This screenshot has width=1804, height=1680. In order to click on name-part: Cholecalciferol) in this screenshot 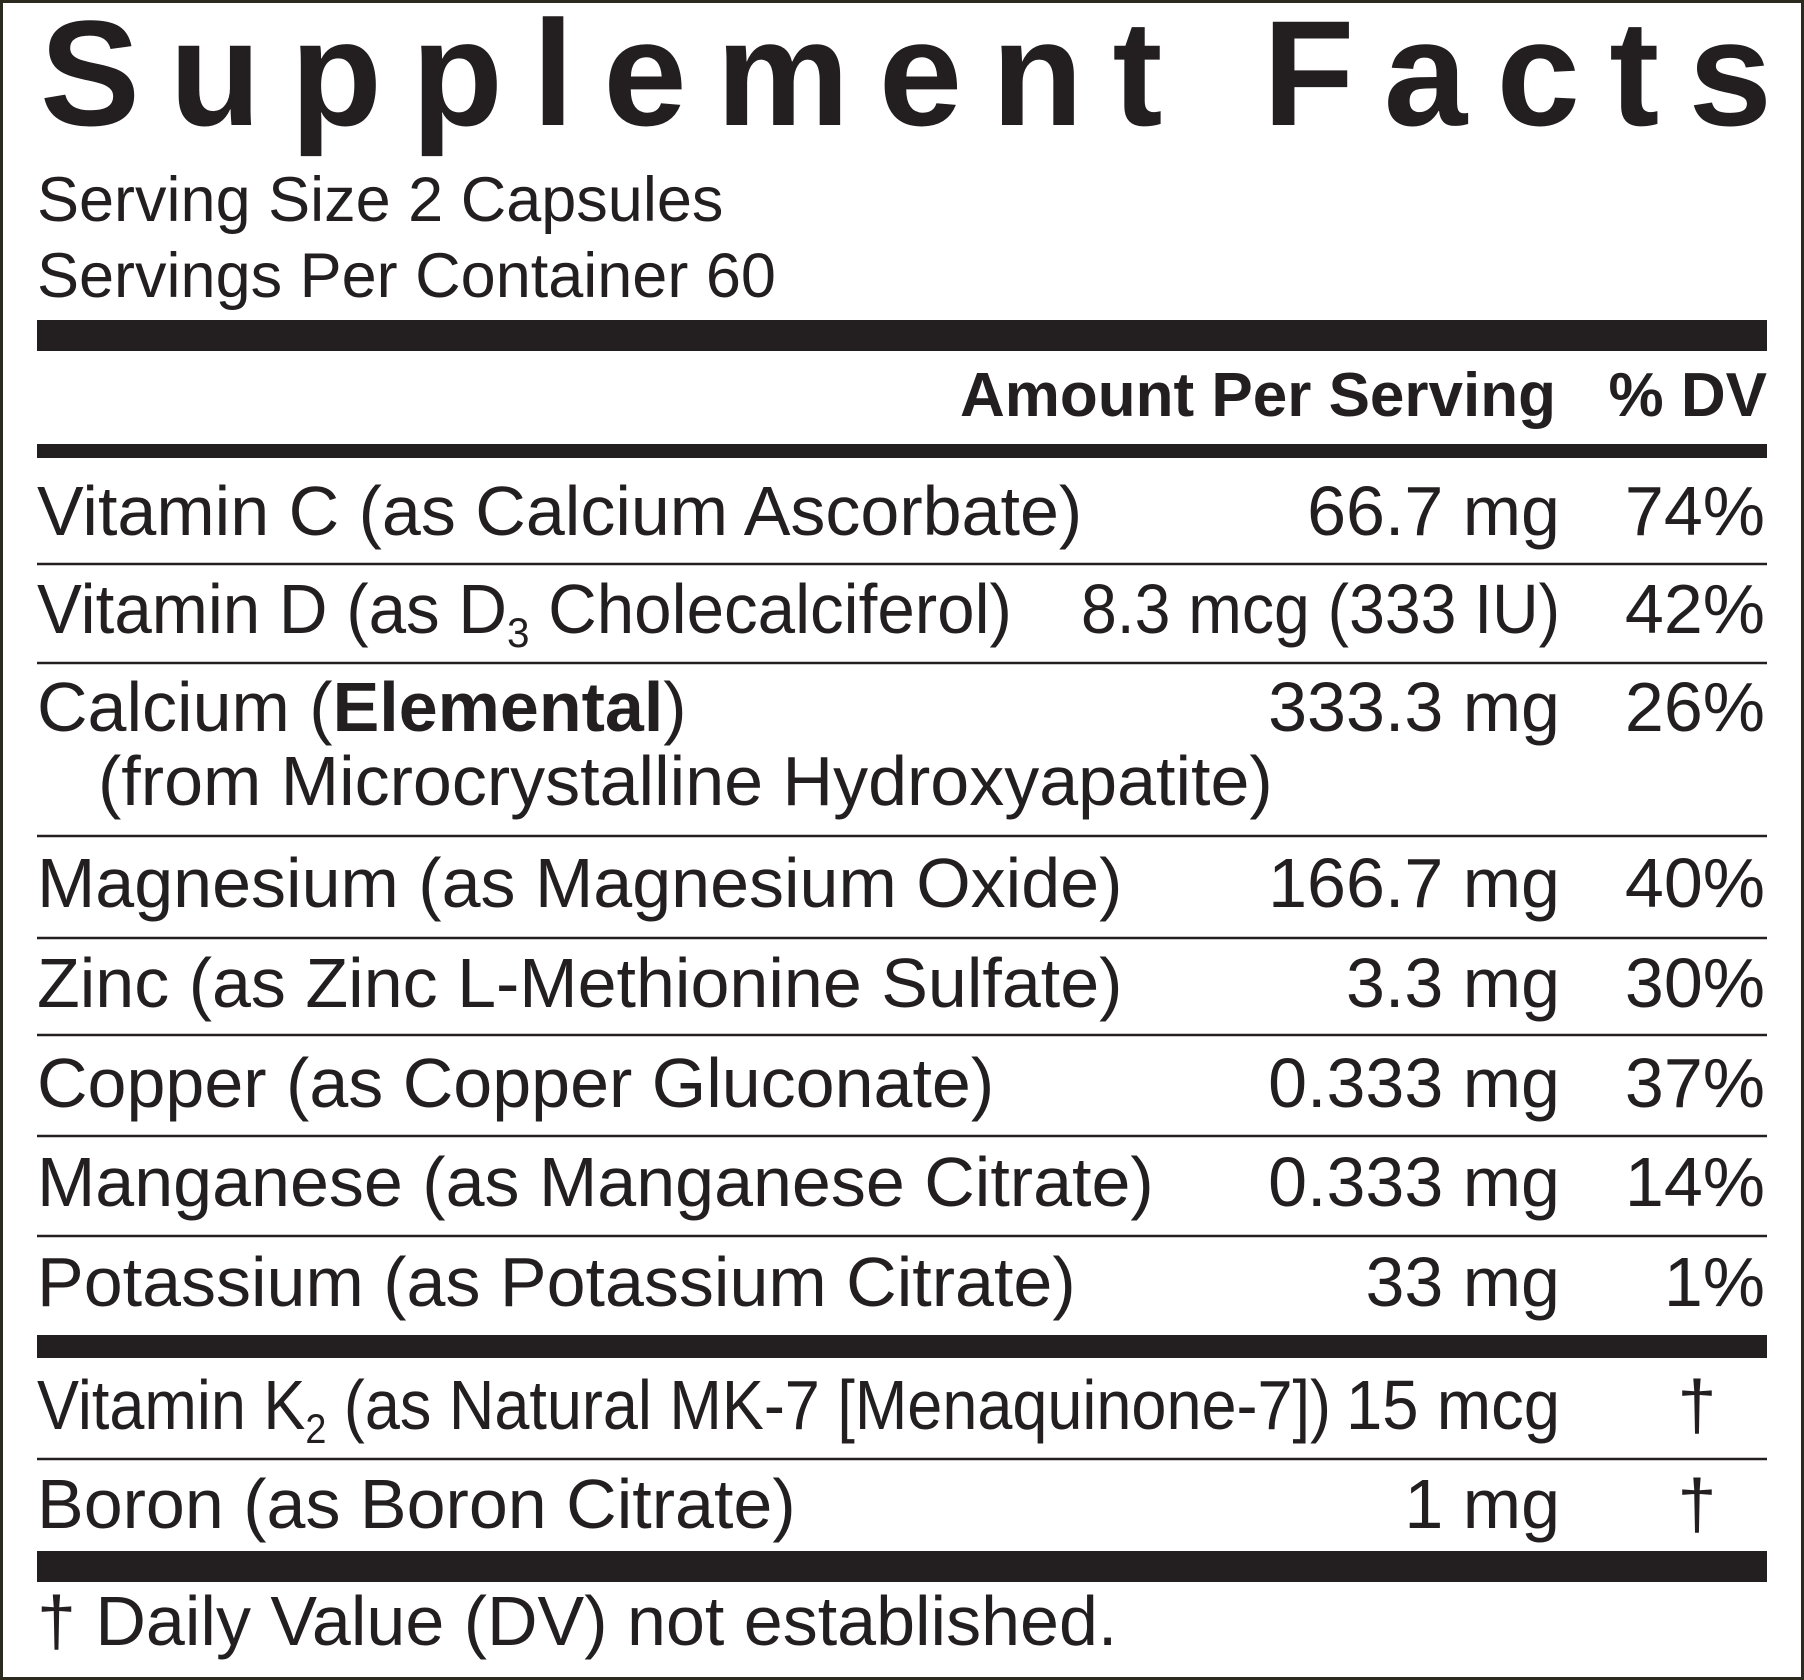, I will do `click(770, 609)`.